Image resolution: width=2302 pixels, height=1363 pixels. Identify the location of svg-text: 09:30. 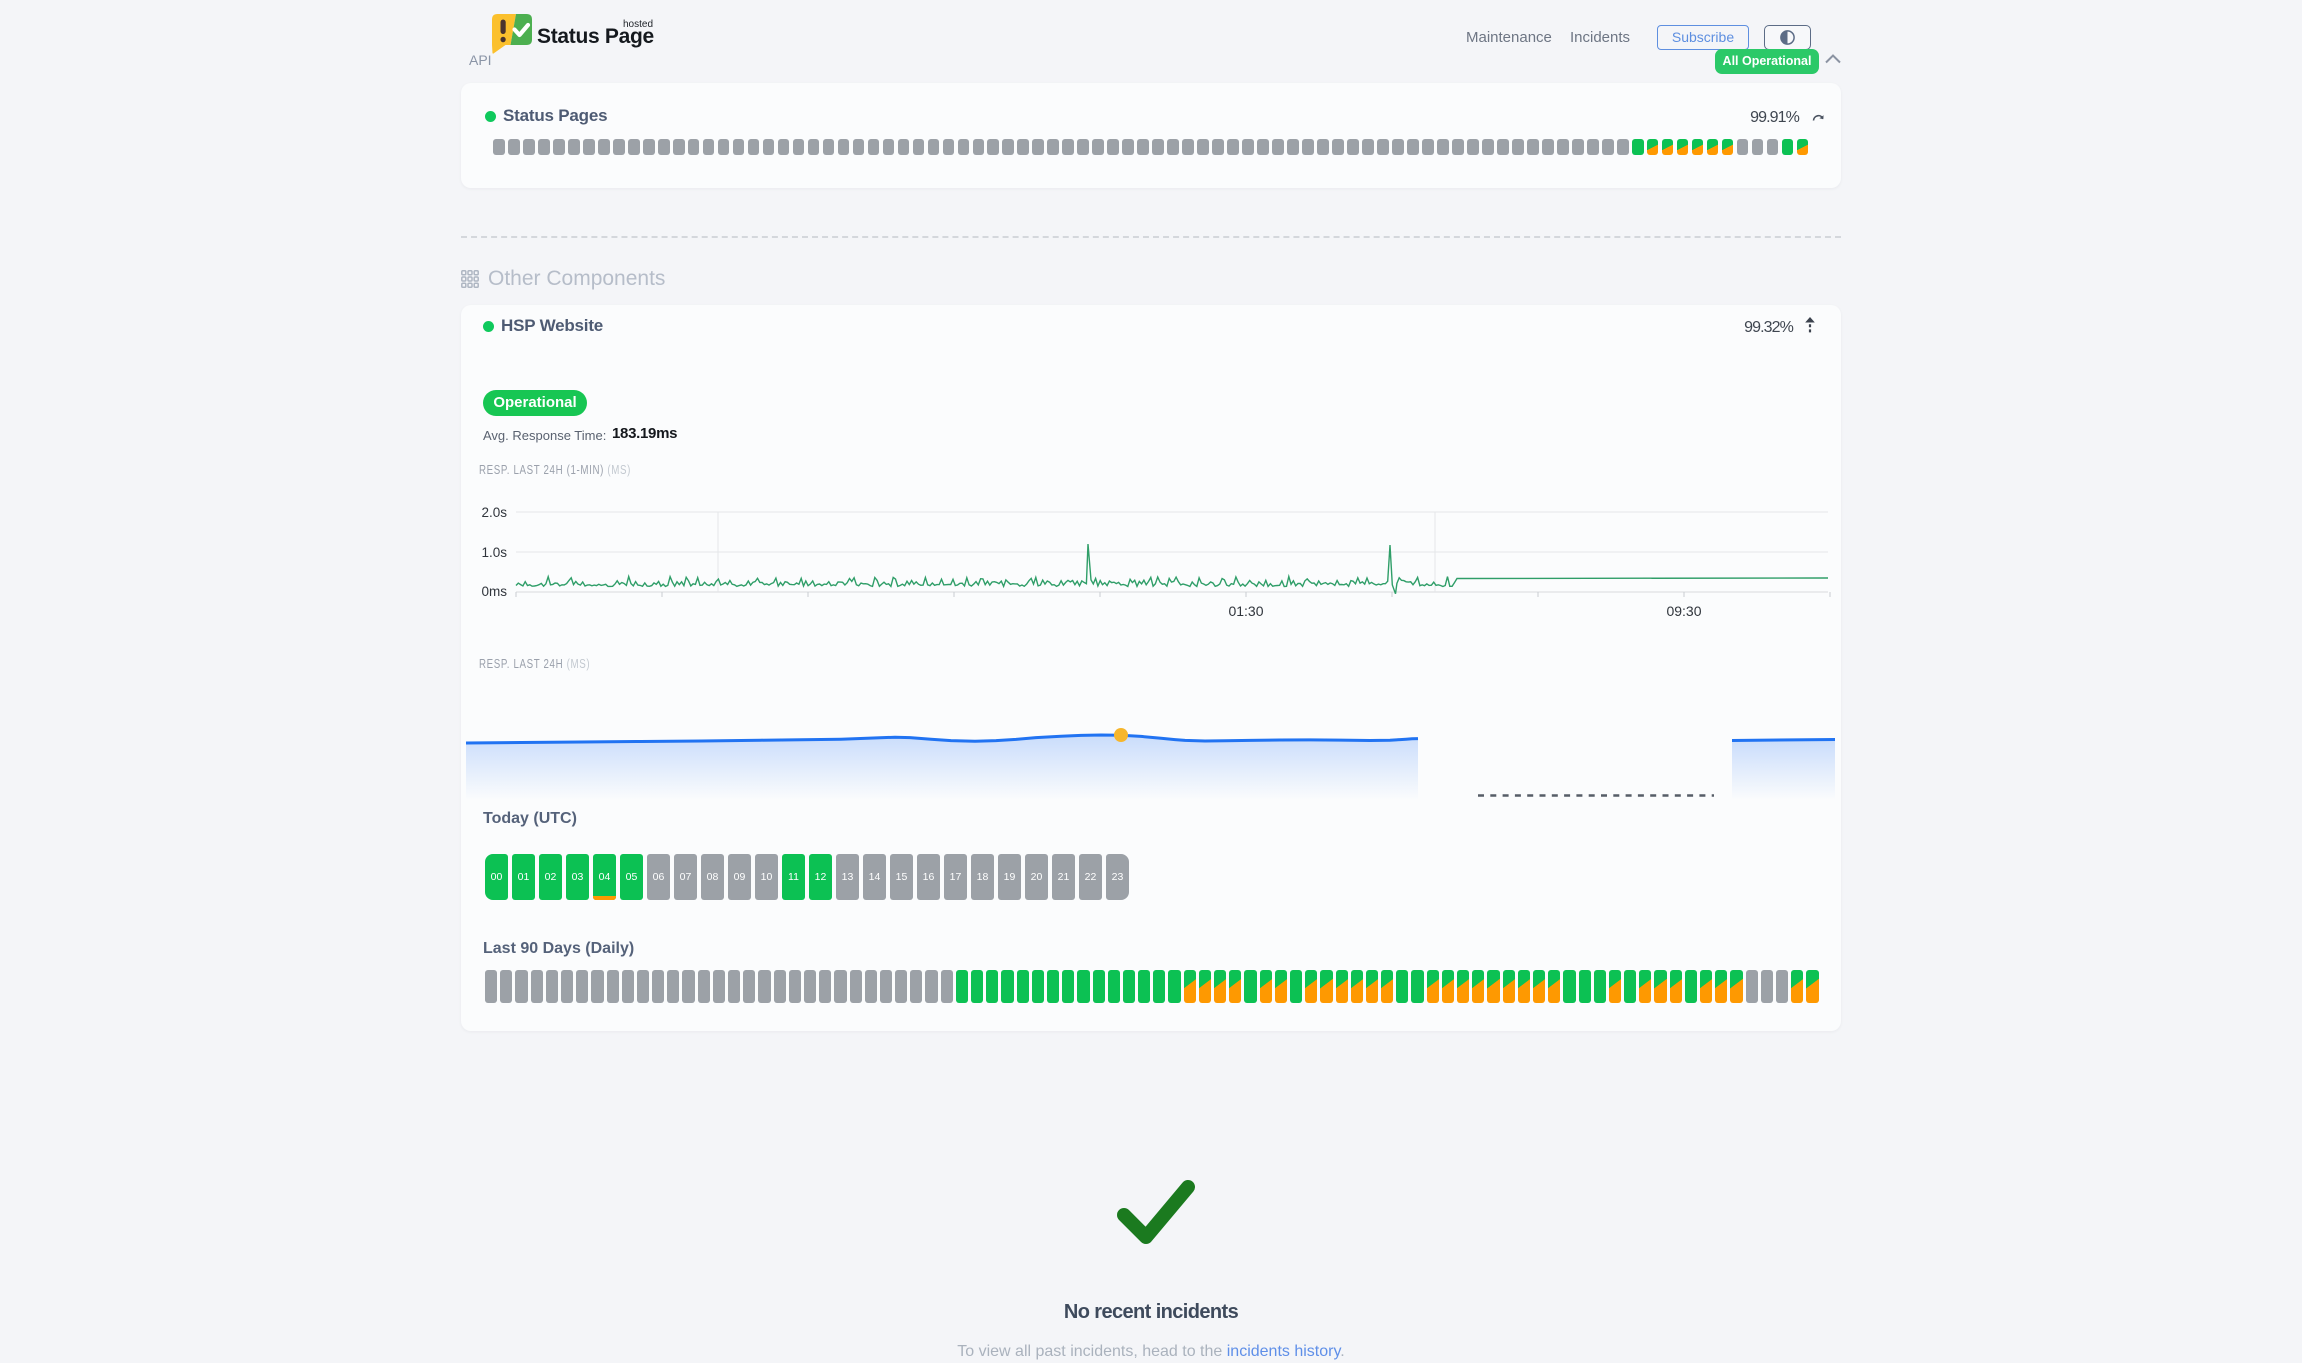
(1683, 611).